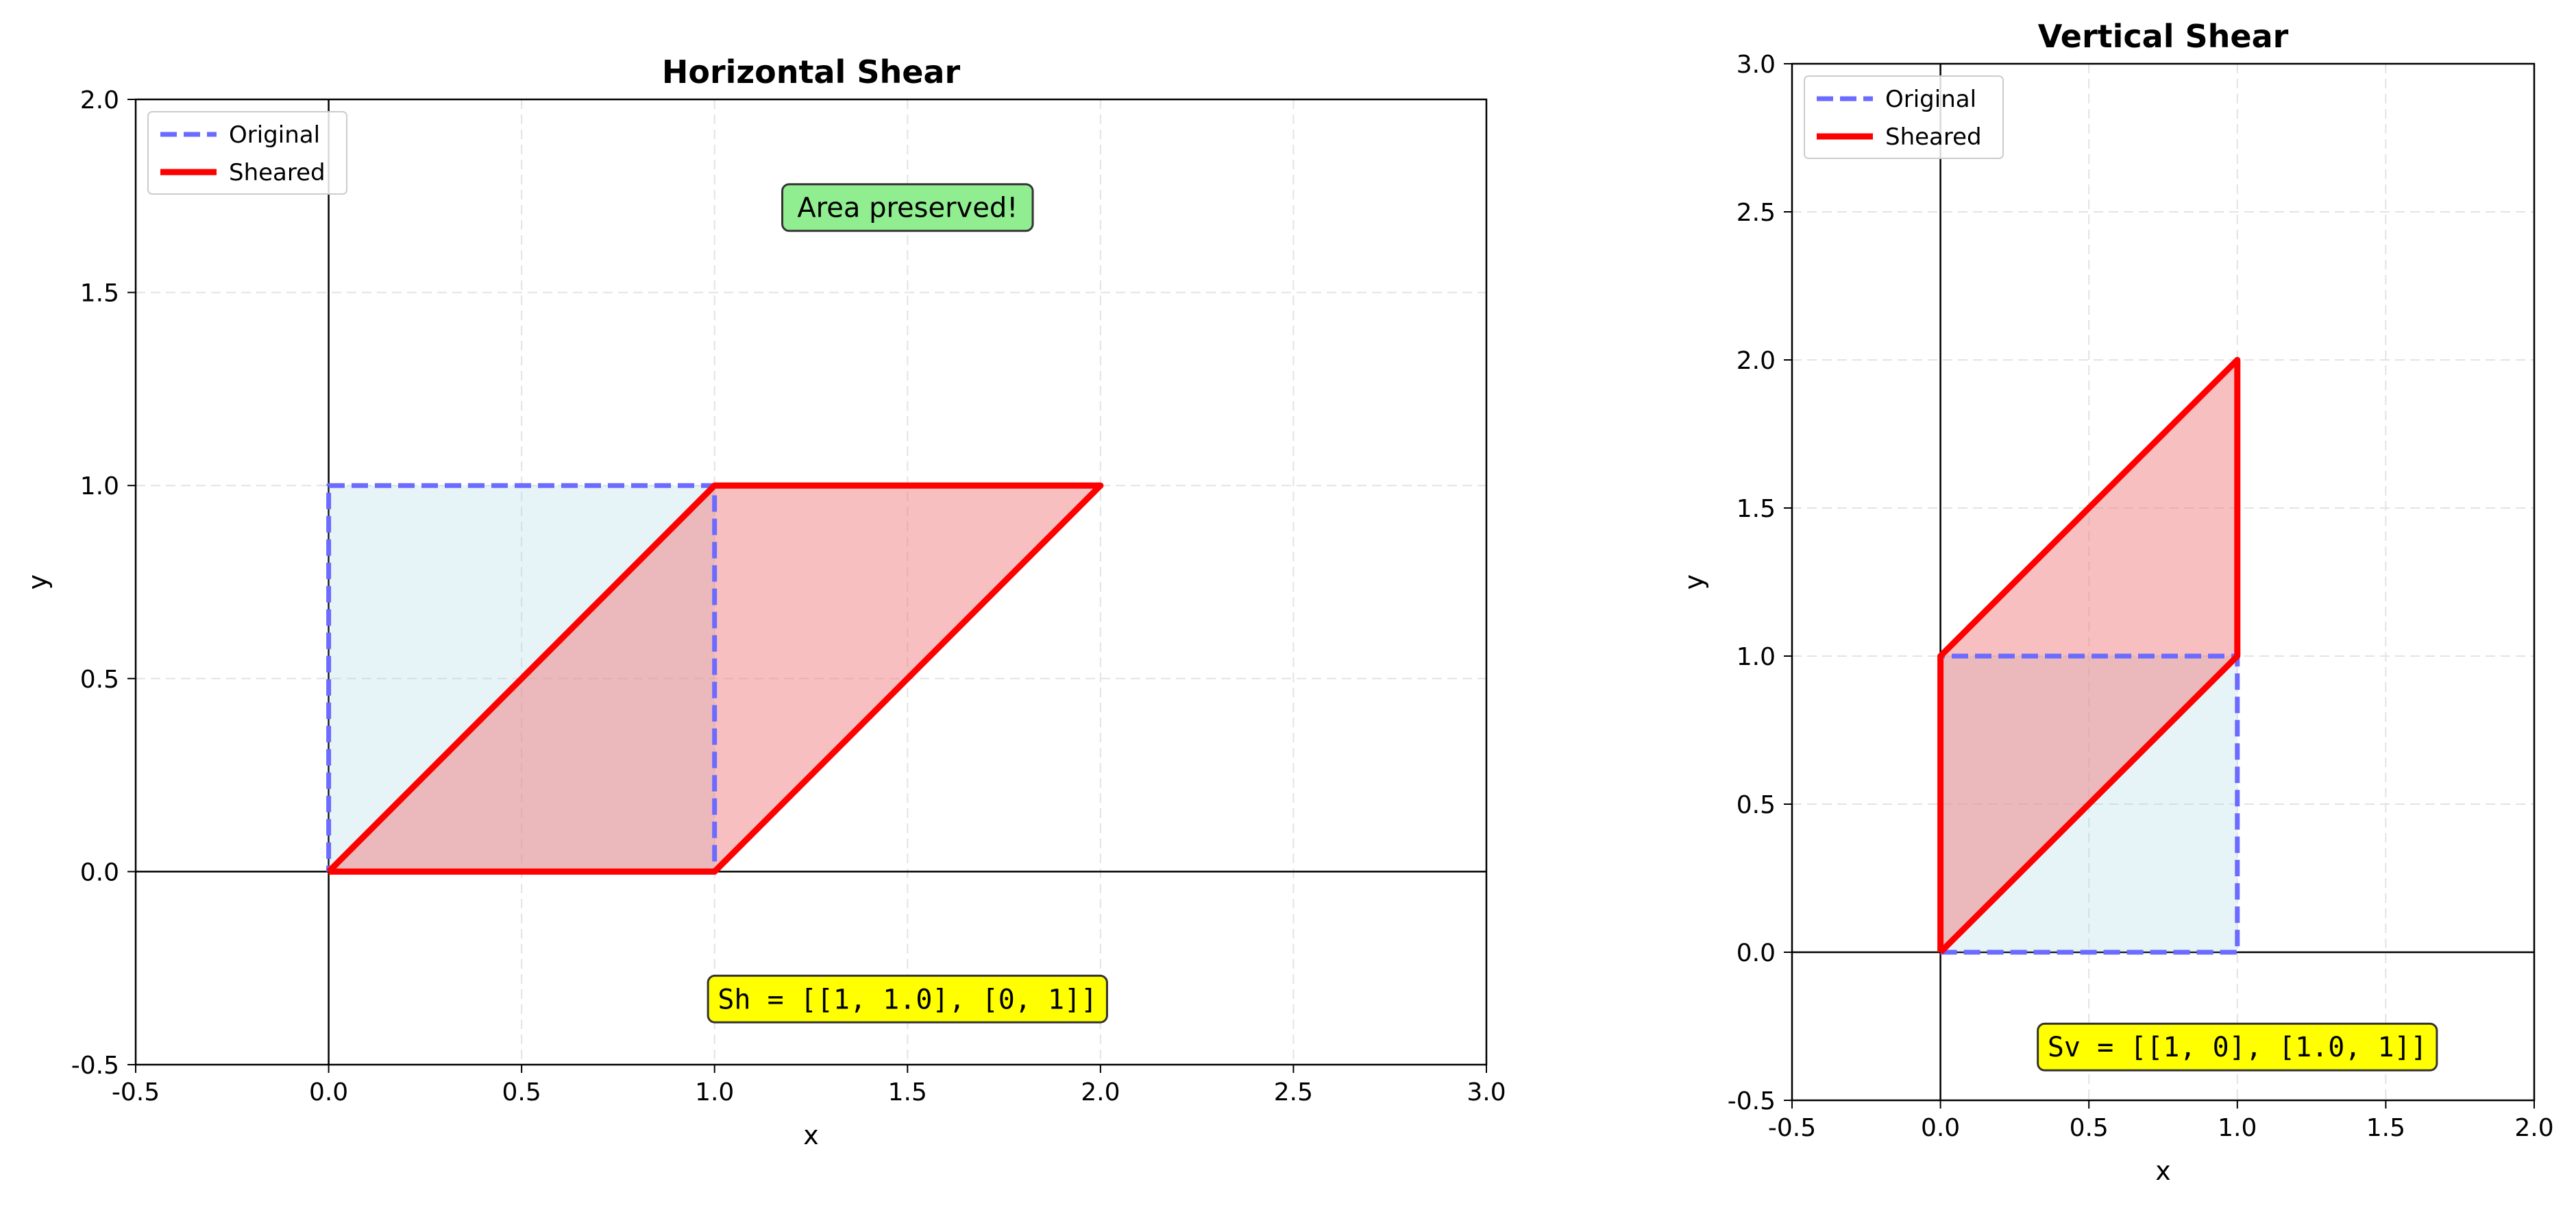 The image size is (2576, 1210). Describe the element at coordinates (2161, 1121) in the screenshot. I see `x-ticks: -0.5 0.0 0.5 1.0 1.5 2.0` at that location.